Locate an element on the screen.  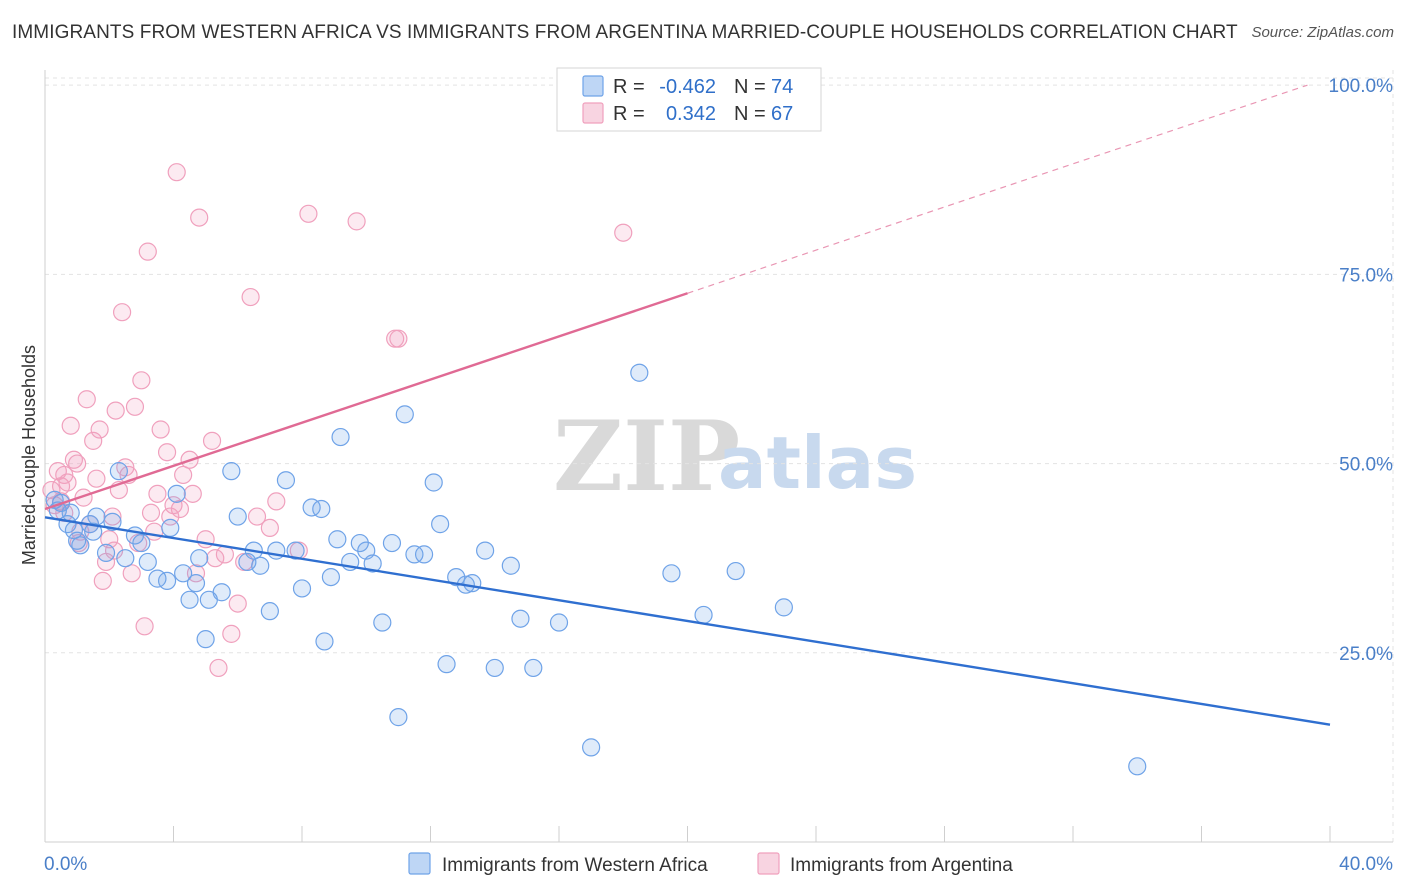
bottom-legend-swatch-western-africa is located at coordinates (419, 863).